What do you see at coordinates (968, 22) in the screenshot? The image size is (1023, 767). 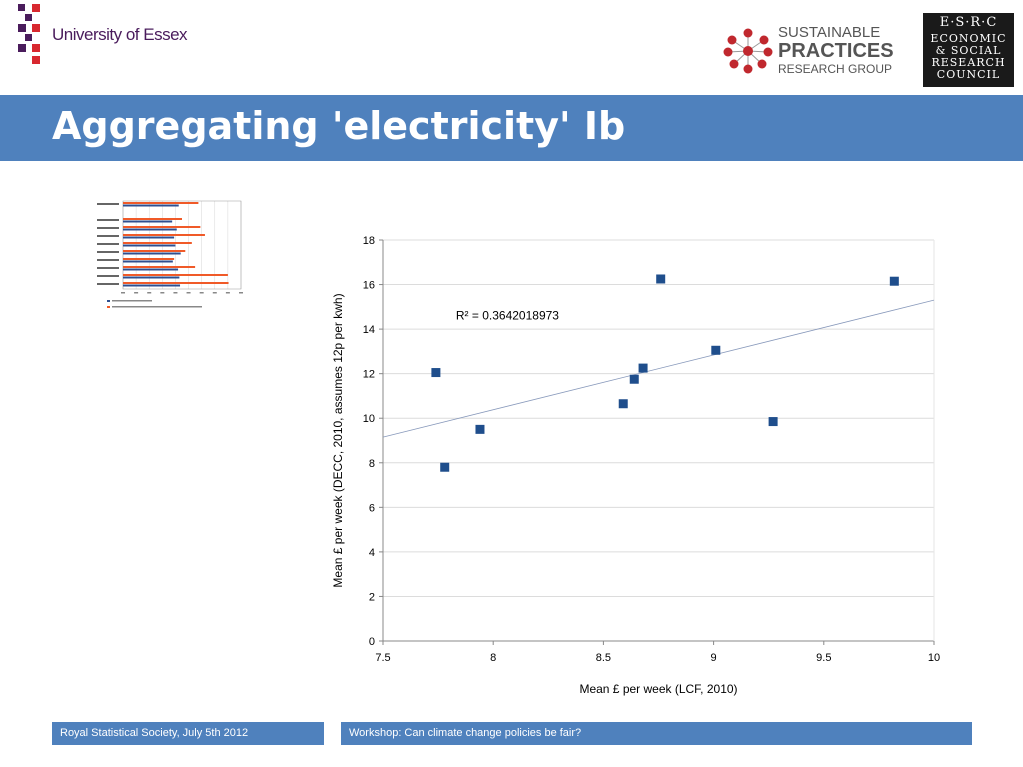 I see `esrc-line-1: E·S·R·C` at bounding box center [968, 22].